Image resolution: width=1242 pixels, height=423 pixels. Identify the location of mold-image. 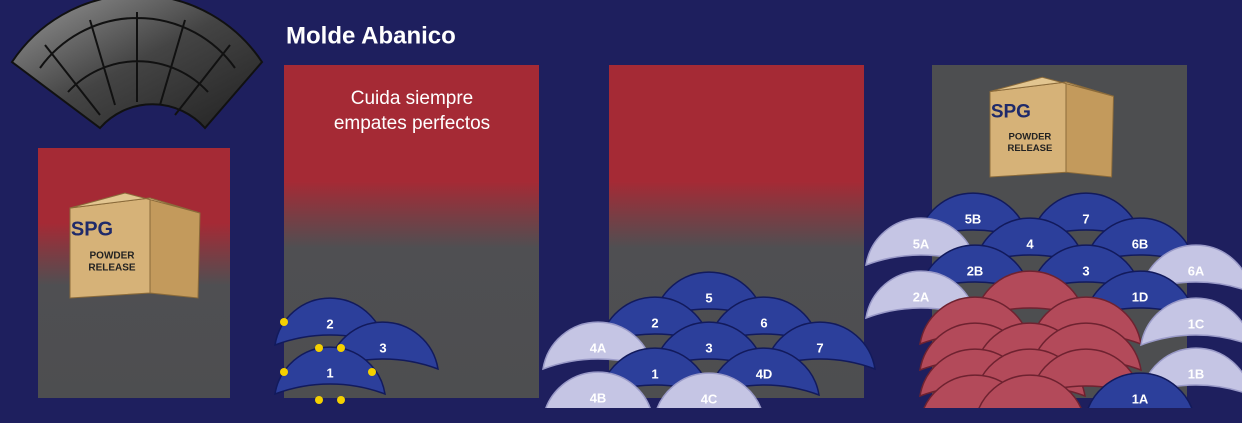
(137, 65).